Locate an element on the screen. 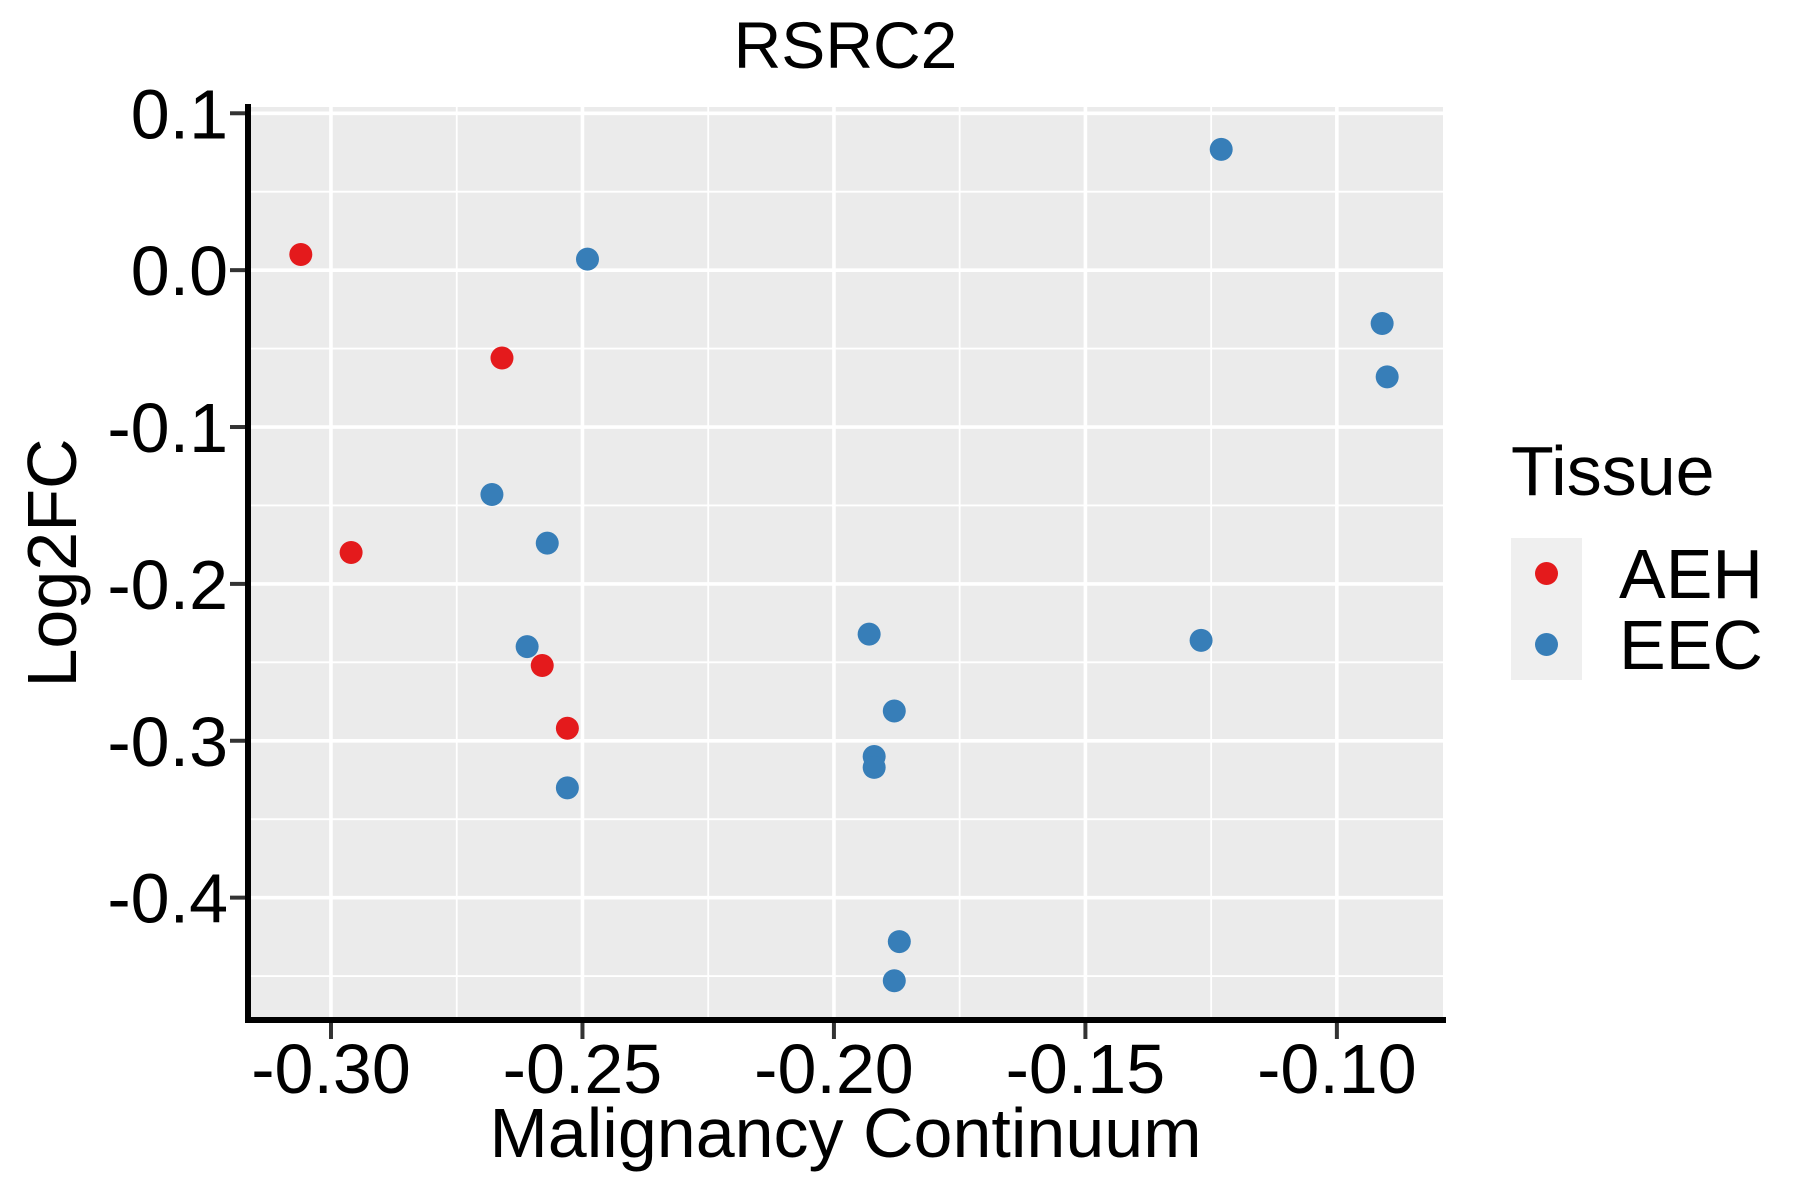 The width and height of the screenshot is (1800, 1200). legend-label-eec: EEC is located at coordinates (1691, 644).